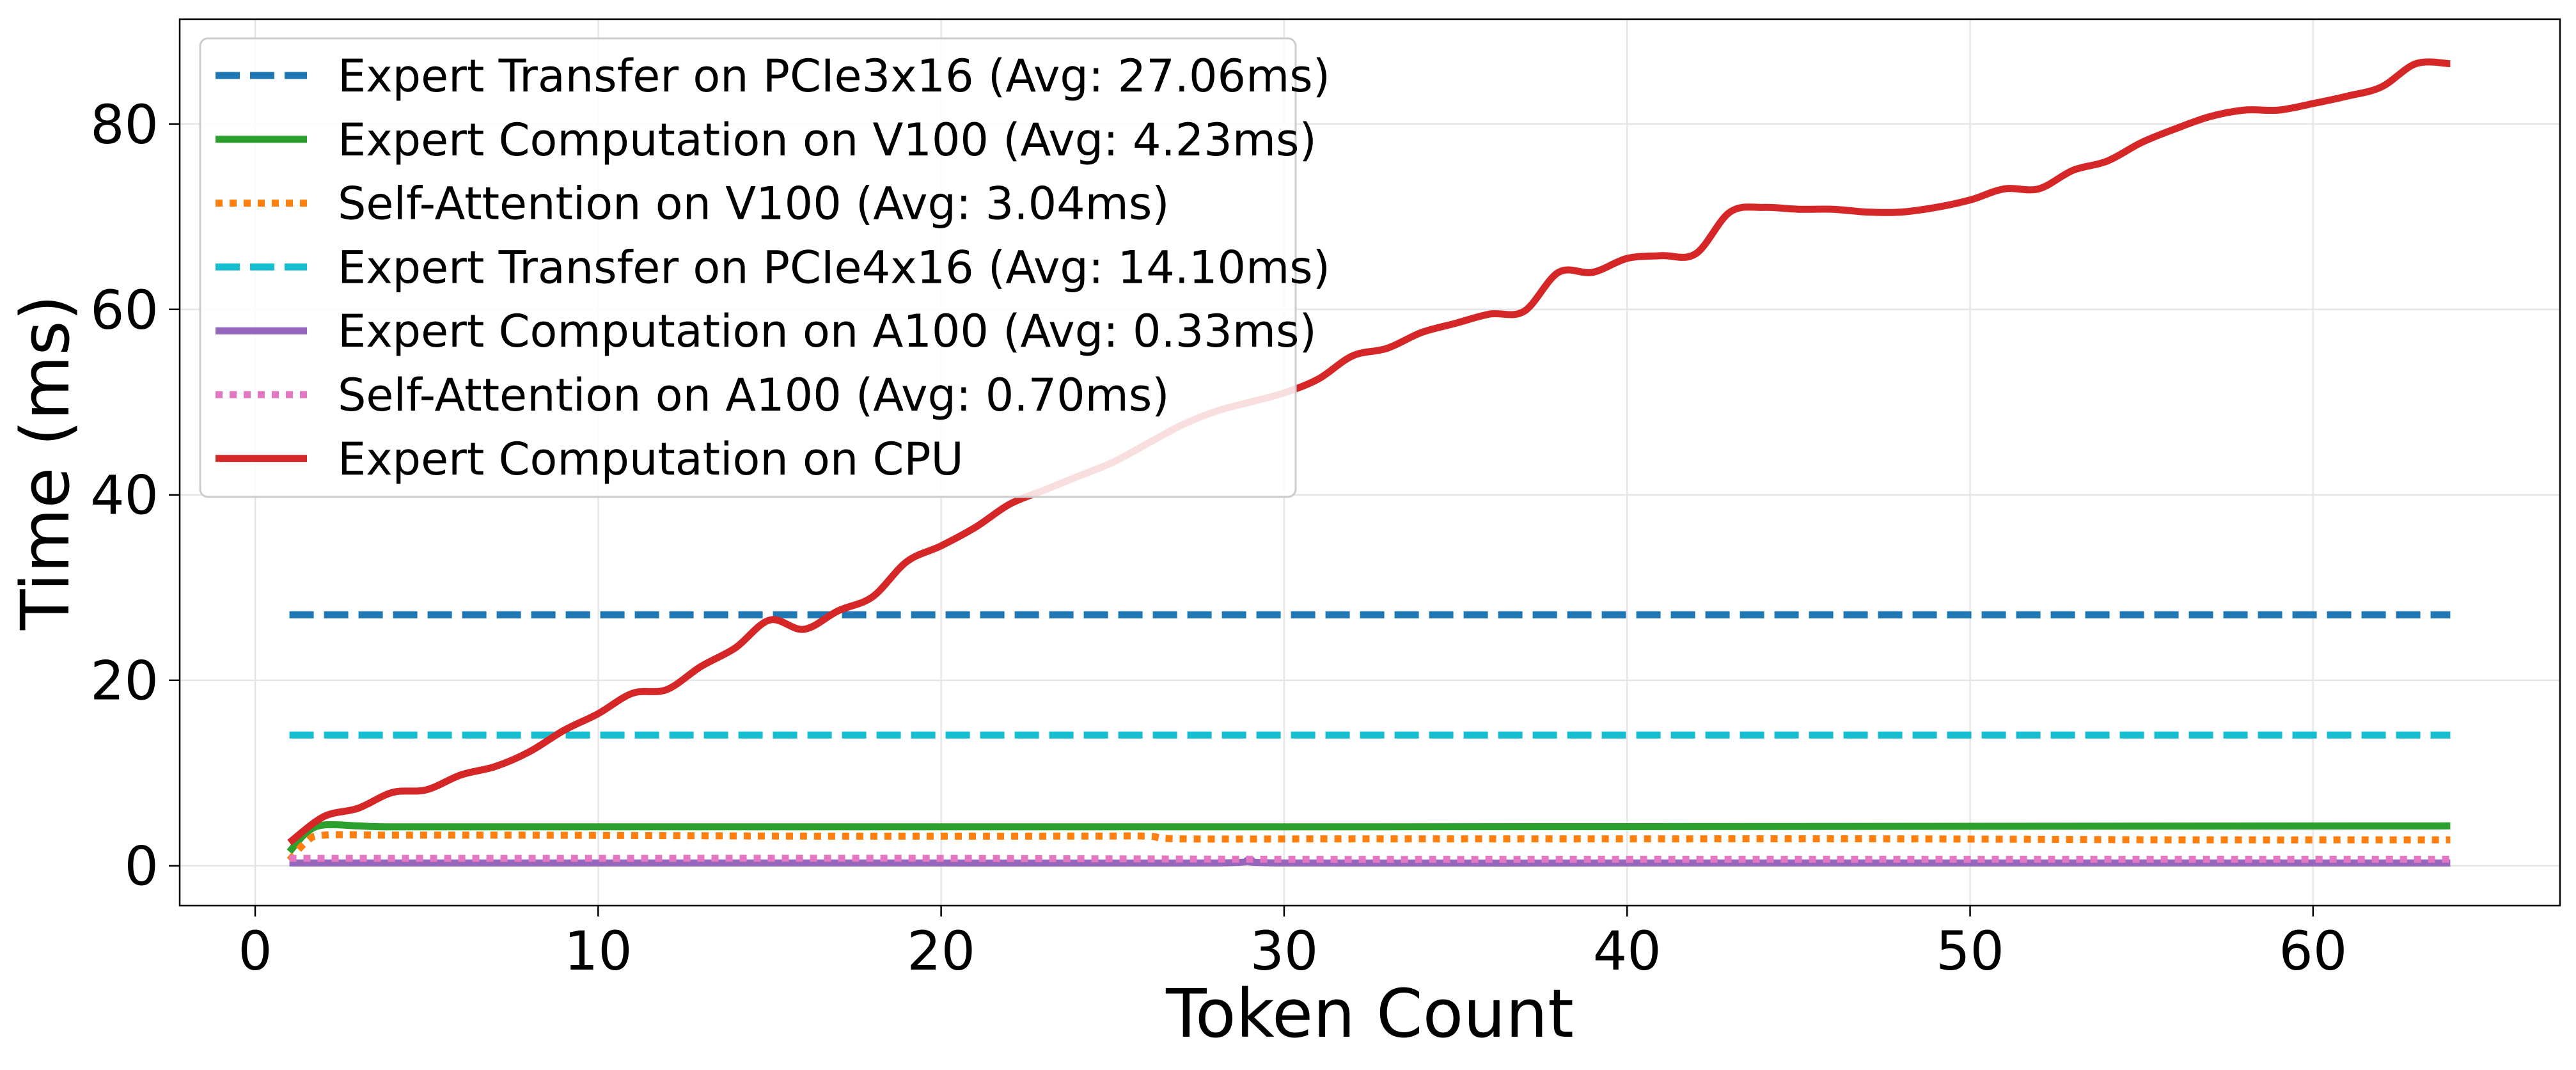 The image size is (2576, 1070). Describe the element at coordinates (827, 331) in the screenshot. I see `legend-label-5: Expert Computation on A100 (Avg: 0.33ms)` at that location.